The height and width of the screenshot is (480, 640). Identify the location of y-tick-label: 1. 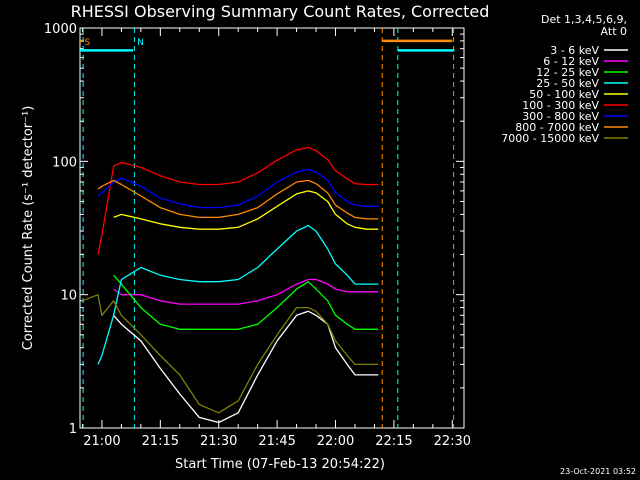
(73, 429).